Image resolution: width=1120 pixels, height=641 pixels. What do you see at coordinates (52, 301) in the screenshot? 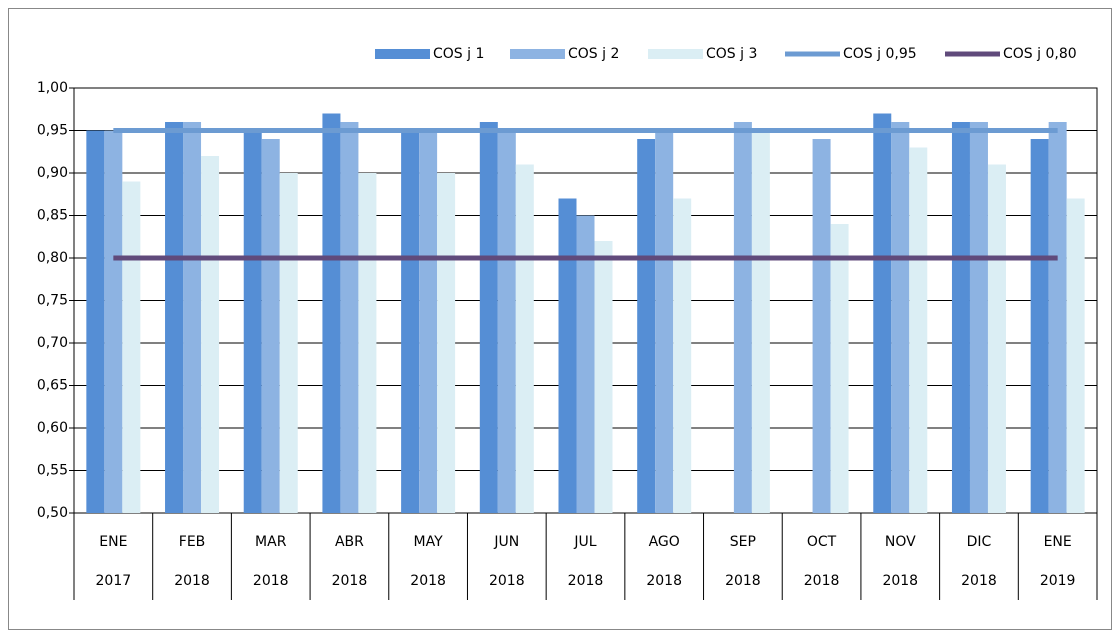
I see `y-tick-label: 0,75` at bounding box center [52, 301].